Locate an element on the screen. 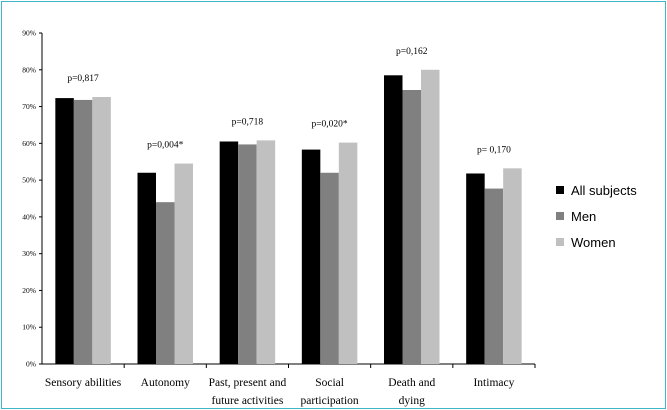 This screenshot has width=667, height=410. y-tick-label: 0% is located at coordinates (31, 364).